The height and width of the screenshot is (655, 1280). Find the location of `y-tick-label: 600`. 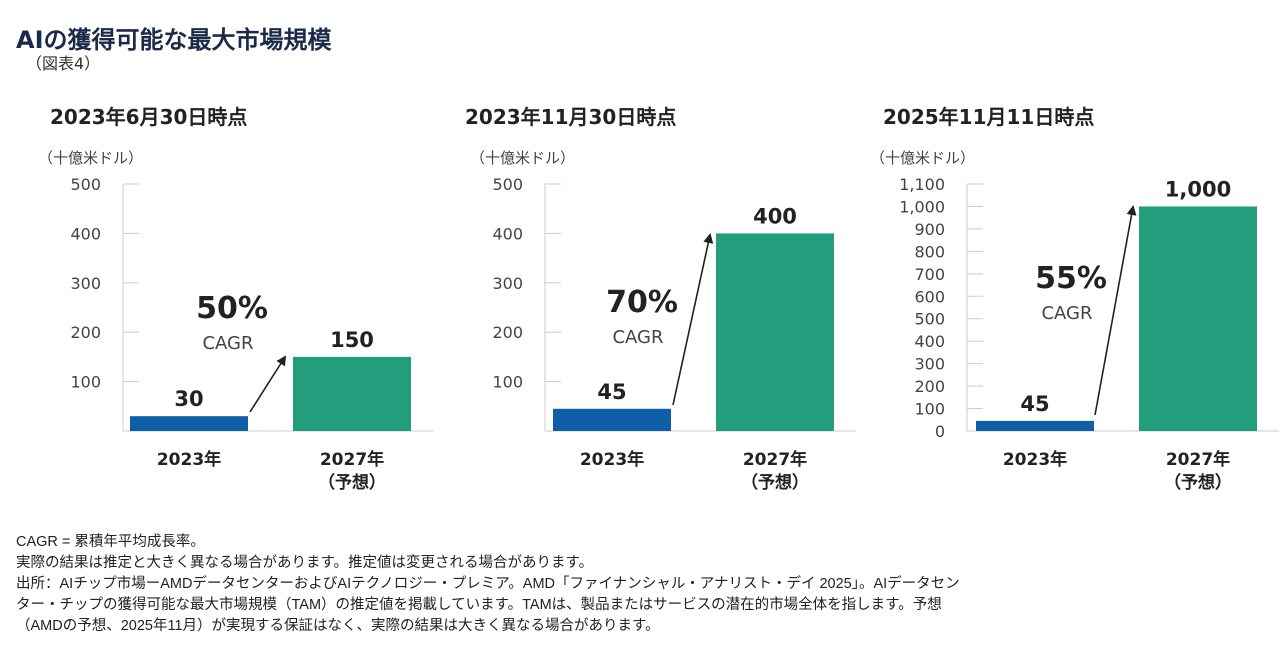

y-tick-label: 600 is located at coordinates (929, 296).